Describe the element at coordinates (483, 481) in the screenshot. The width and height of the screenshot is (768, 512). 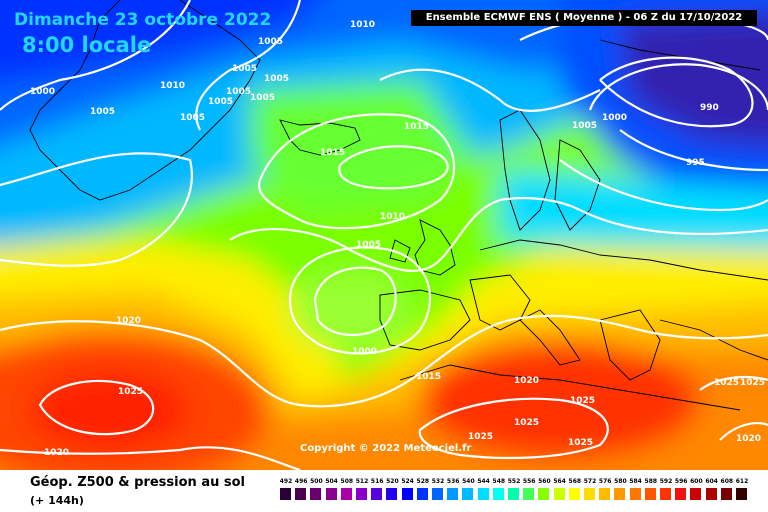
I see `scale-tick-label: 544` at that location.